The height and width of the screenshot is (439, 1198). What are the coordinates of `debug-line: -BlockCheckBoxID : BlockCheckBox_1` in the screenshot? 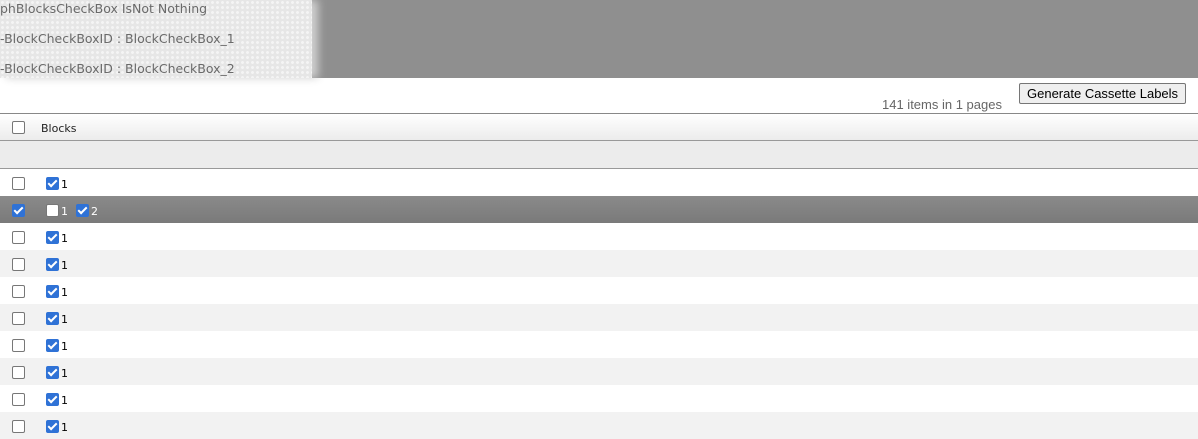 It's located at (117, 38).